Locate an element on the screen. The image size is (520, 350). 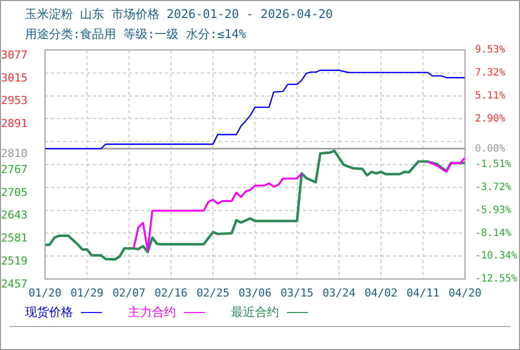
legend-label: 现货价格 is located at coordinates (49, 312).